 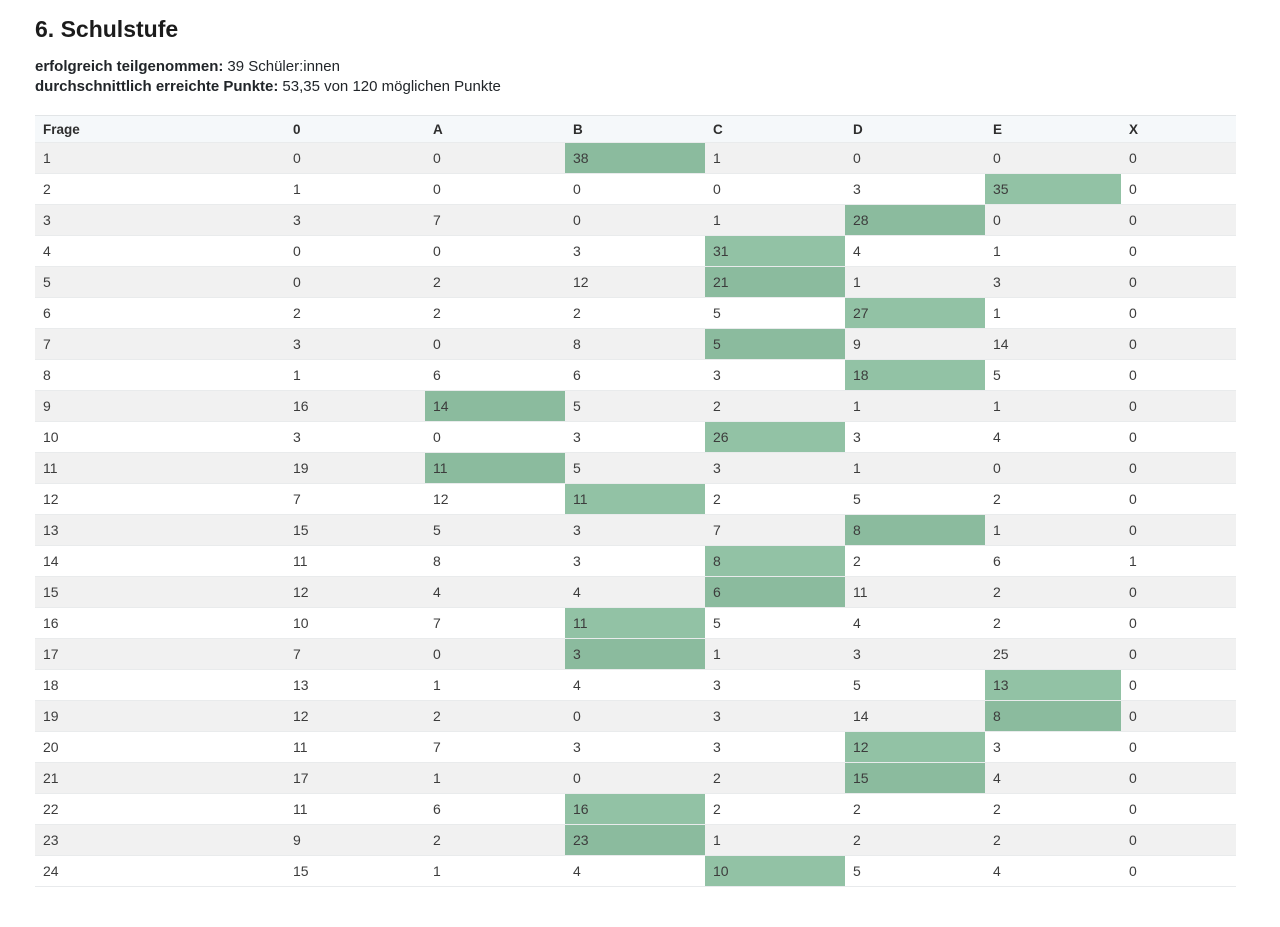 What do you see at coordinates (915, 716) in the screenshot?
I see `answer-count-cell-d: 14` at bounding box center [915, 716].